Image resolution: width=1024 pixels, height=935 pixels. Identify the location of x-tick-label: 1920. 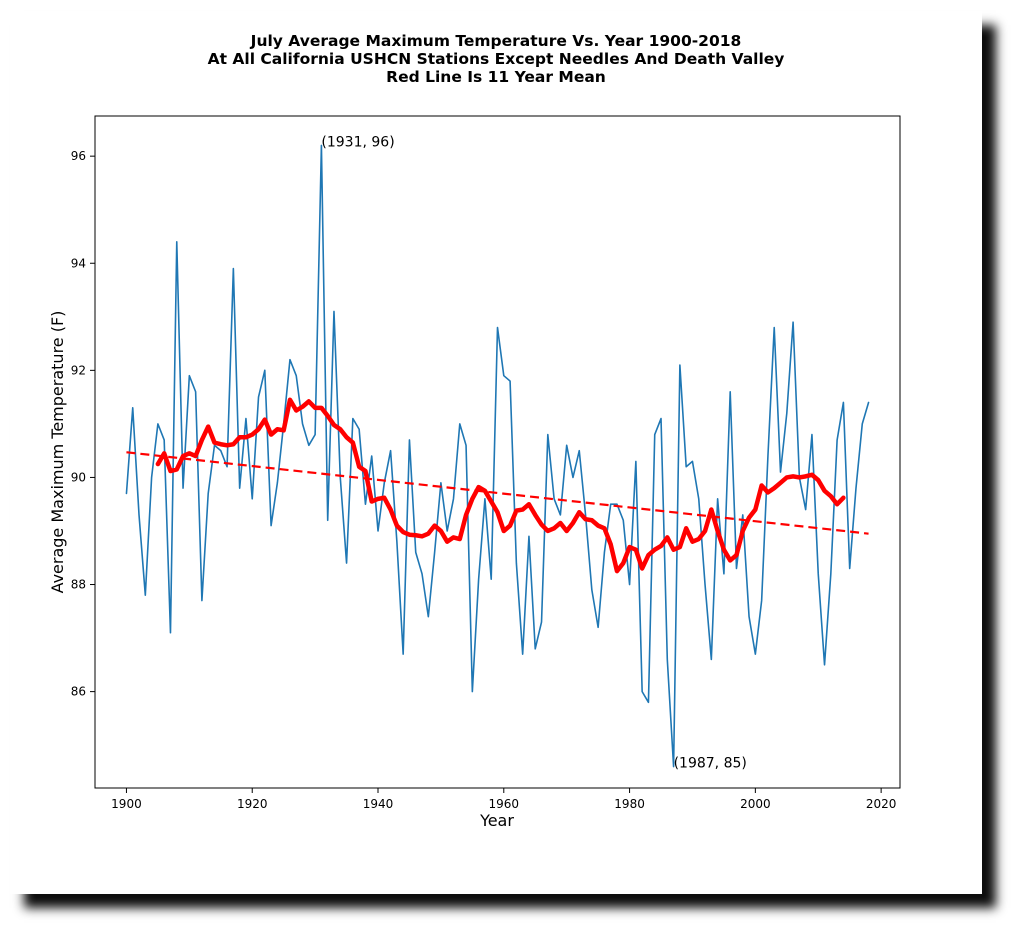
(252, 804).